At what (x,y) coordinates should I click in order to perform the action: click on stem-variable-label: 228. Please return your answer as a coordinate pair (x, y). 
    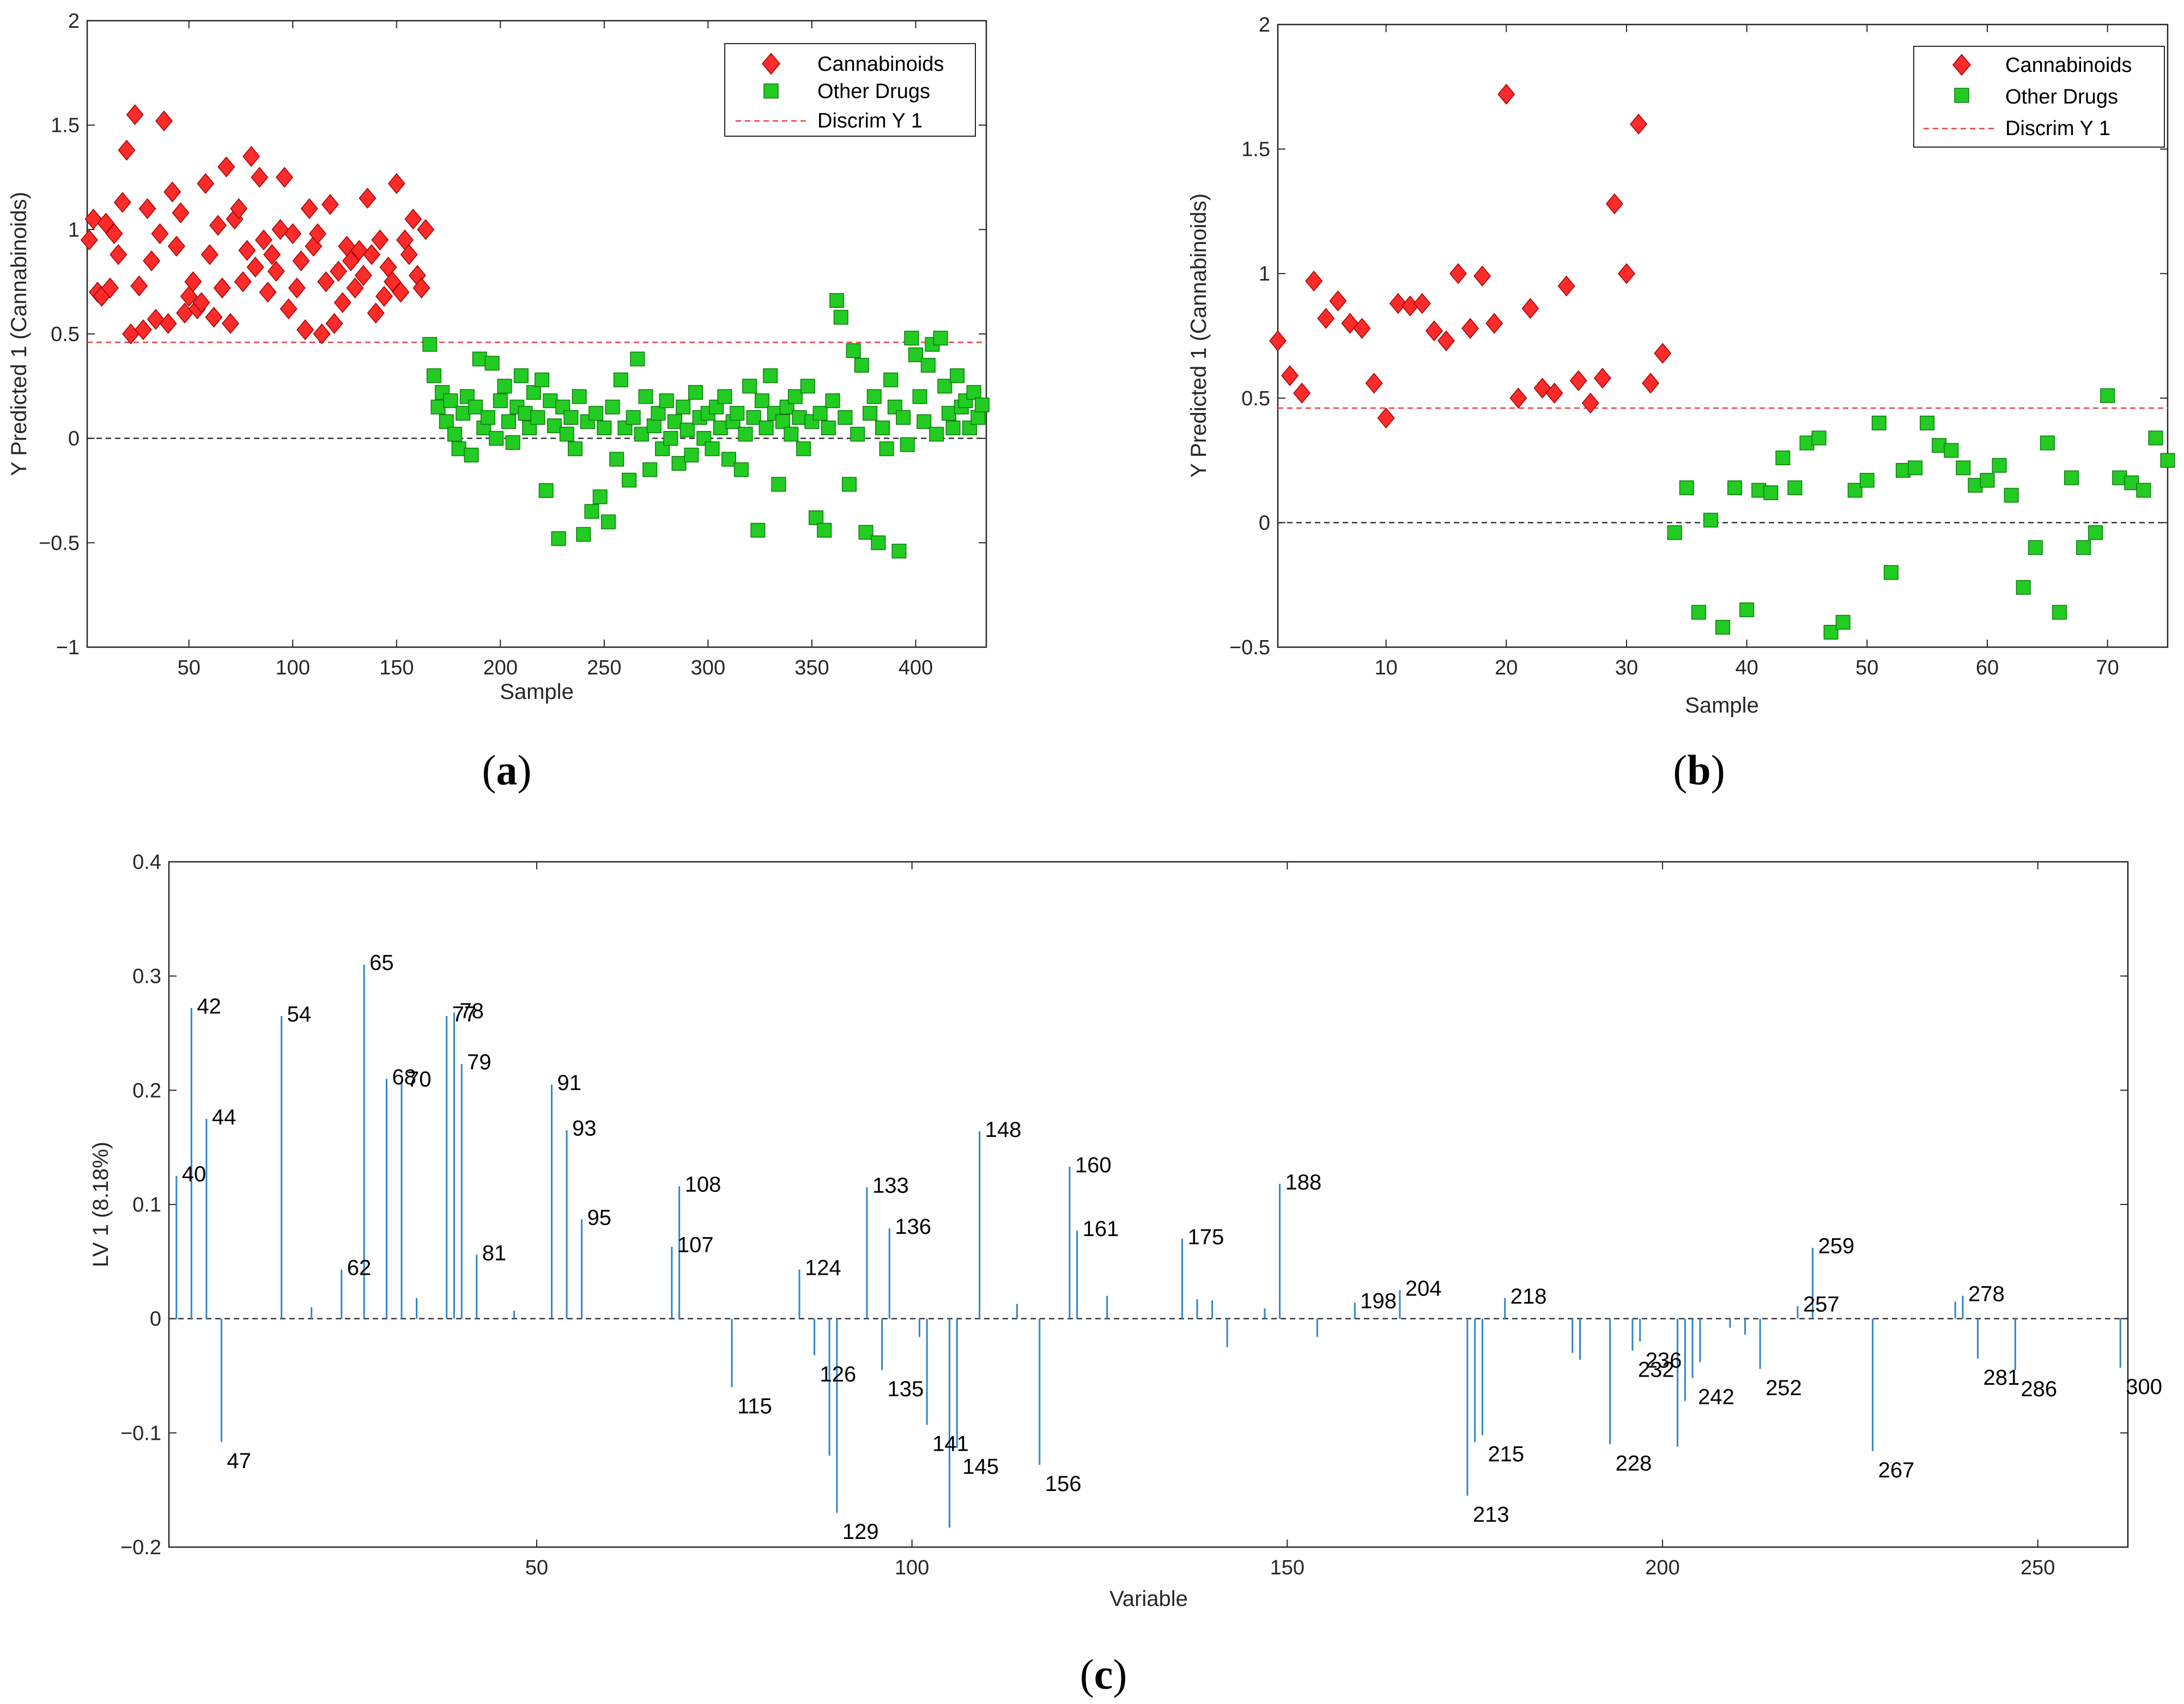
    Looking at the image, I should click on (1634, 1463).